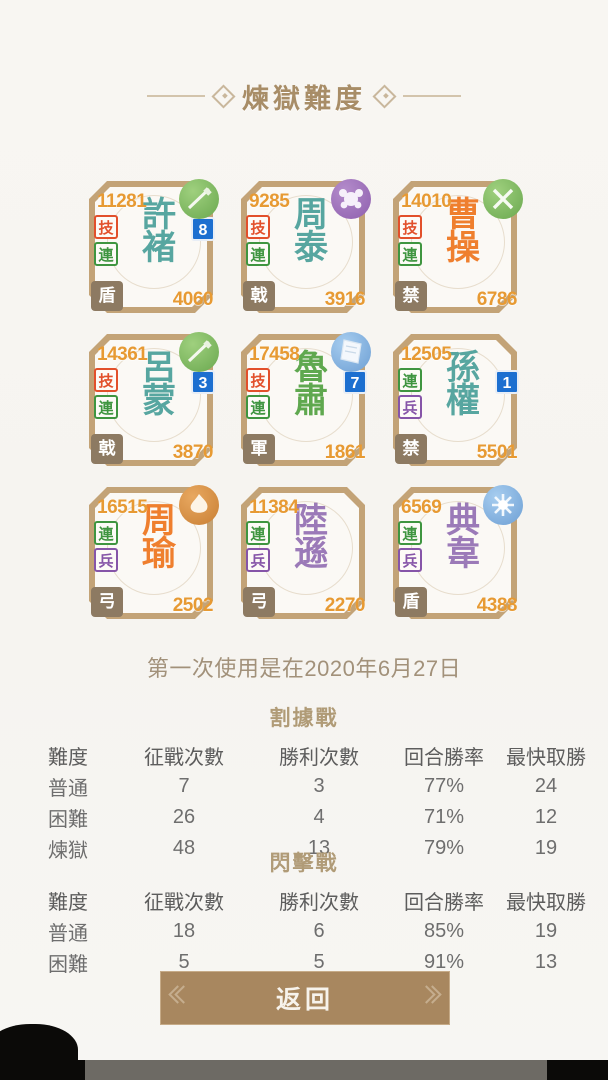 The image size is (608, 1080). What do you see at coordinates (456, 249) in the screenshot?
I see `hero-card: 14010 曹操 6786 技連禁` at bounding box center [456, 249].